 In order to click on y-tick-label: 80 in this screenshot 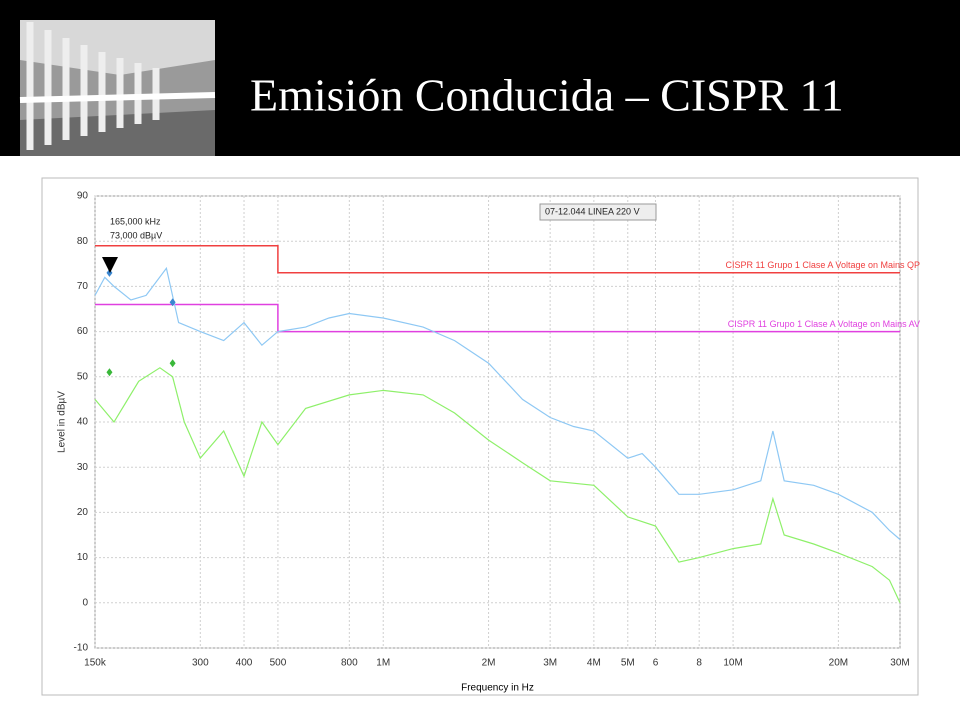, I will do `click(83, 241)`.